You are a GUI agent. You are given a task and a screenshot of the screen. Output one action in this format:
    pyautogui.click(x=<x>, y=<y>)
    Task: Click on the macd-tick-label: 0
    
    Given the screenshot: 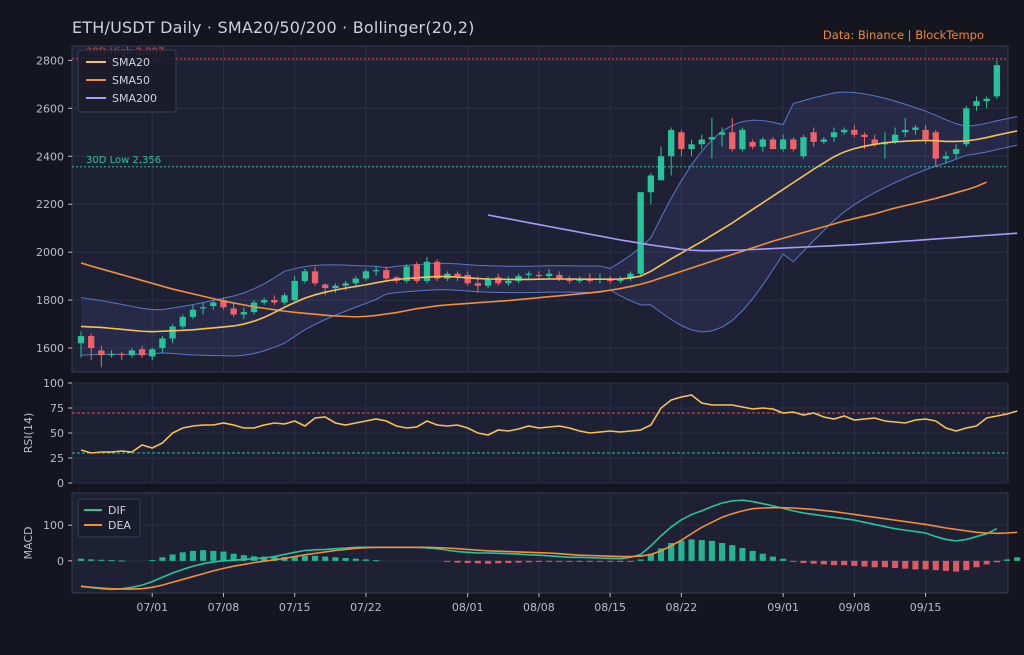 What is the action you would take?
    pyautogui.click(x=60, y=561)
    